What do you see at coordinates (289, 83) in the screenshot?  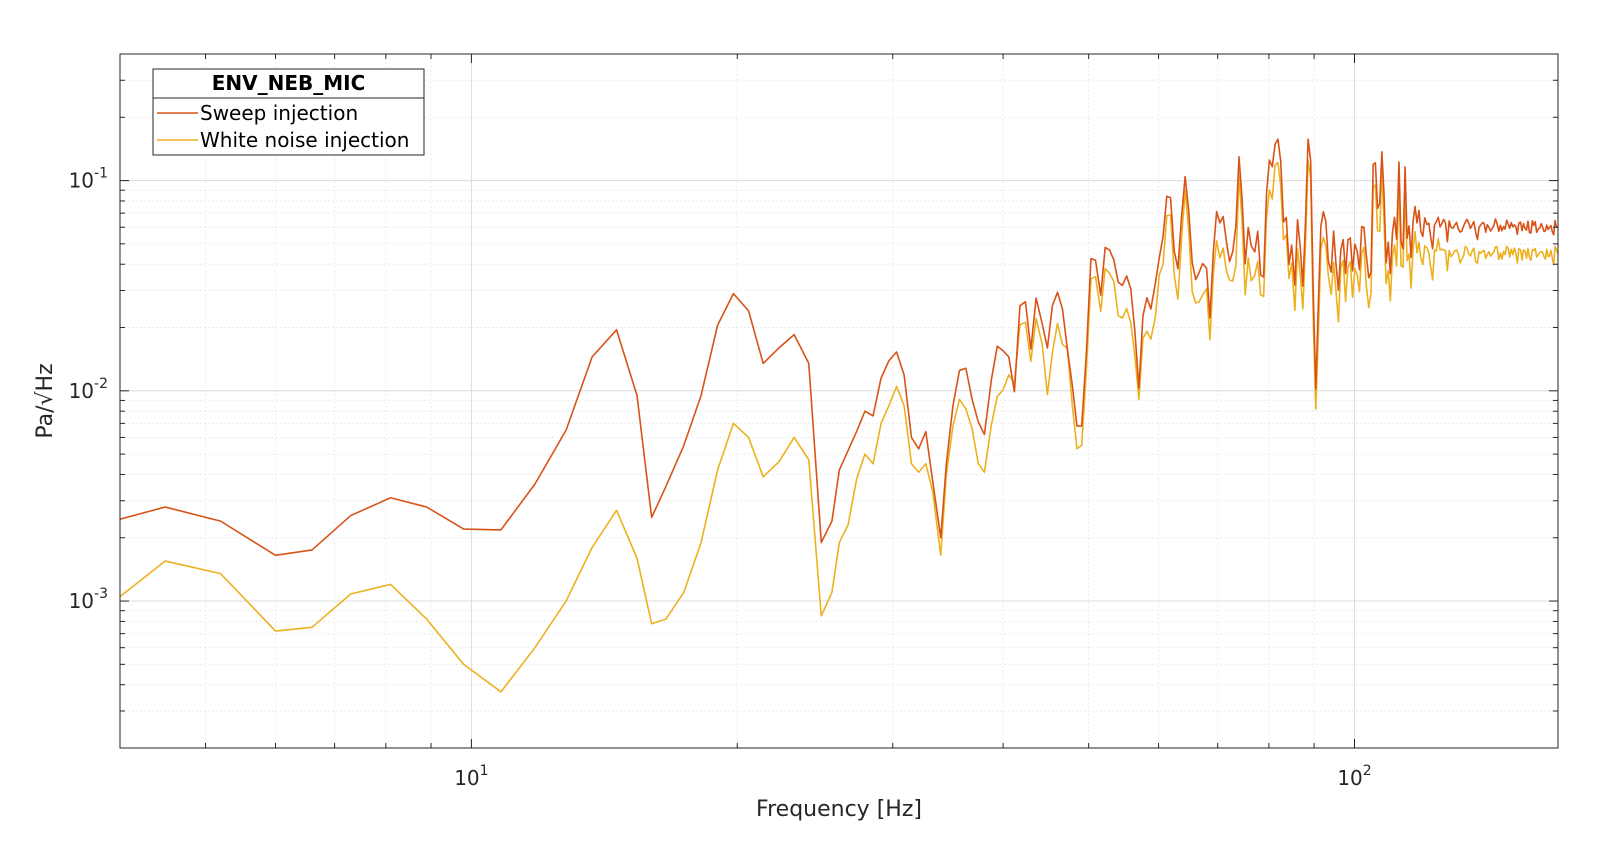 I see `legend-title: ENV_NEB_MIC` at bounding box center [289, 83].